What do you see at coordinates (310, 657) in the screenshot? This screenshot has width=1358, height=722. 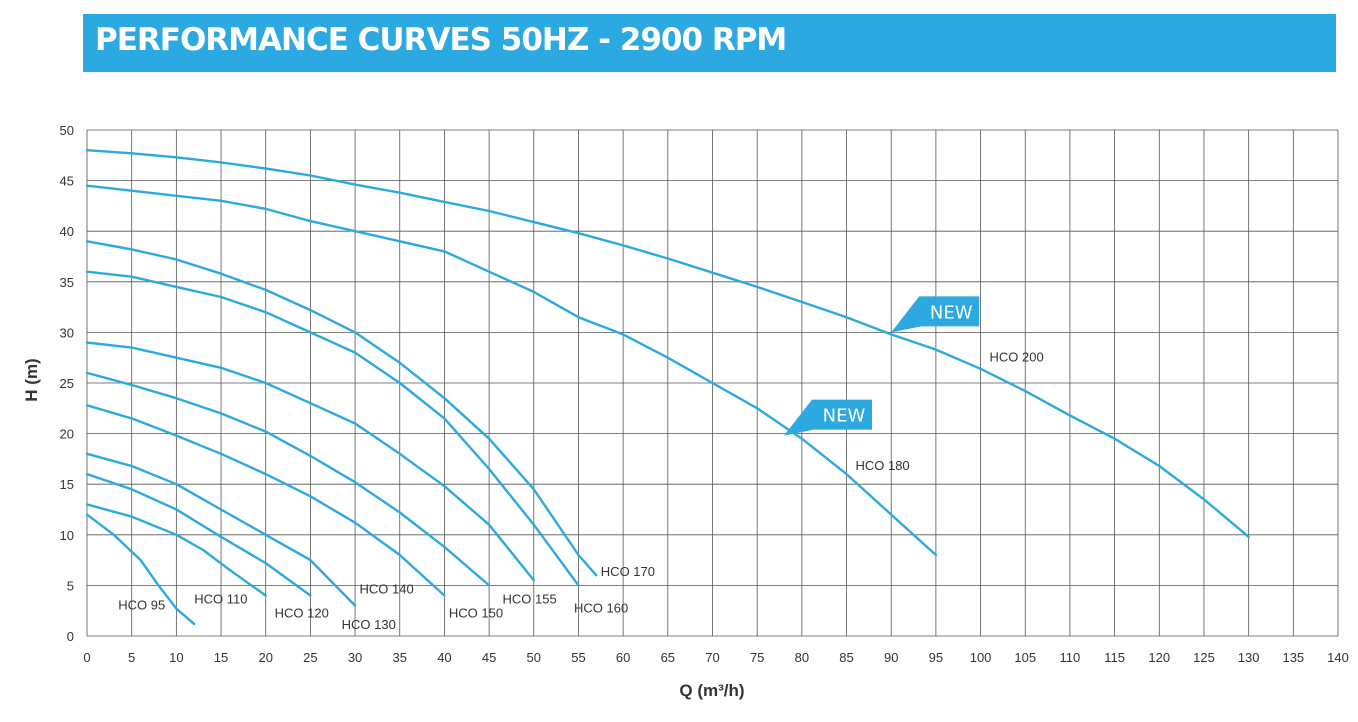 I see `x-tick-label: 25` at bounding box center [310, 657].